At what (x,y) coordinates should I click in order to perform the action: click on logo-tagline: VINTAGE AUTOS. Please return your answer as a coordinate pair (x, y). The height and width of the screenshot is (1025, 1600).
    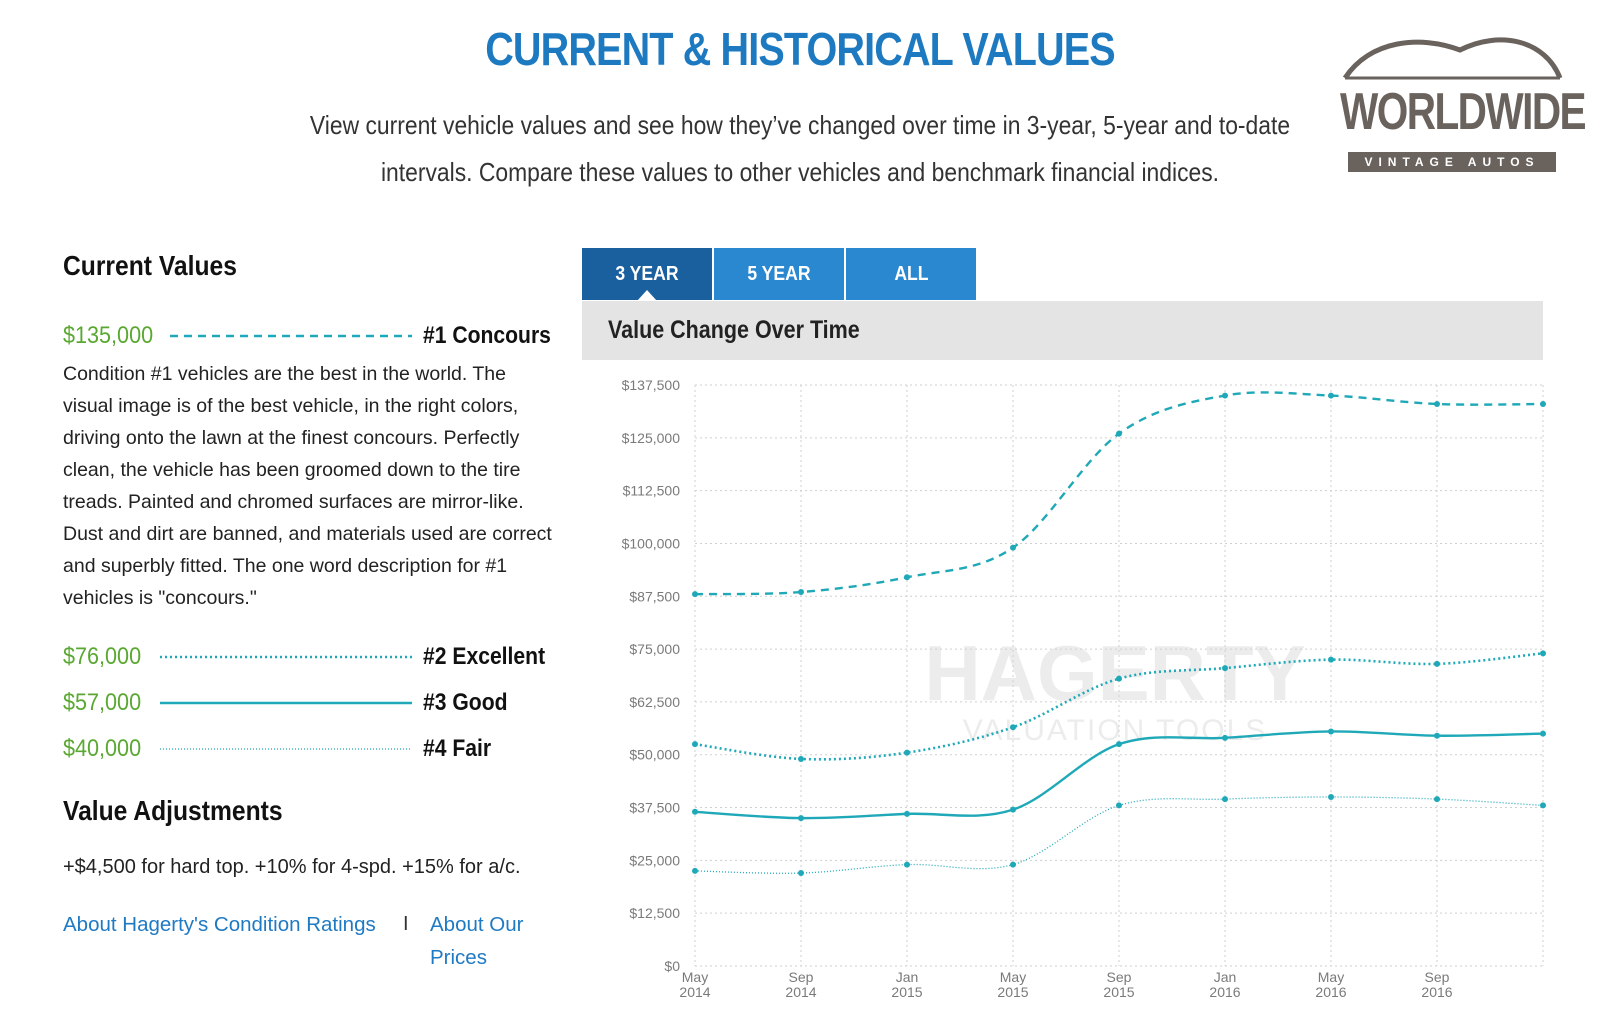
    Looking at the image, I should click on (1452, 162).